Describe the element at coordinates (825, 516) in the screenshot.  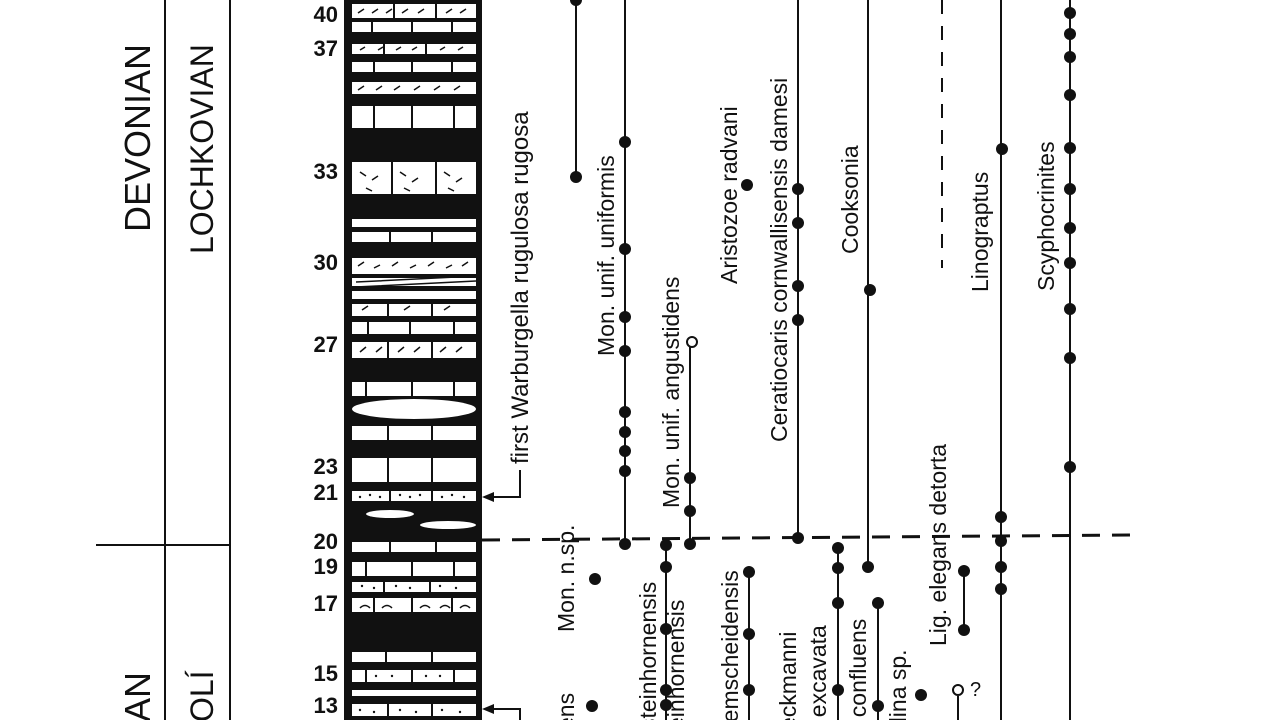
I see `open-occurrence-points` at that location.